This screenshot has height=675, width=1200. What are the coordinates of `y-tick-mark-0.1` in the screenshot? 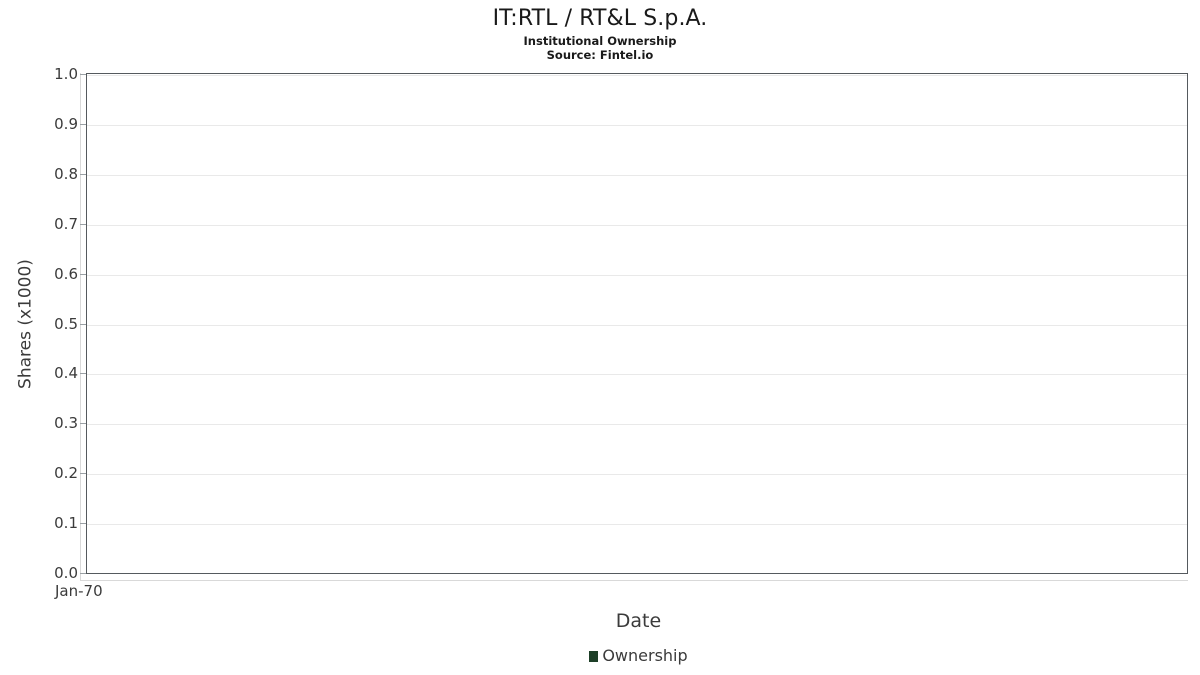 It's located at (83, 523).